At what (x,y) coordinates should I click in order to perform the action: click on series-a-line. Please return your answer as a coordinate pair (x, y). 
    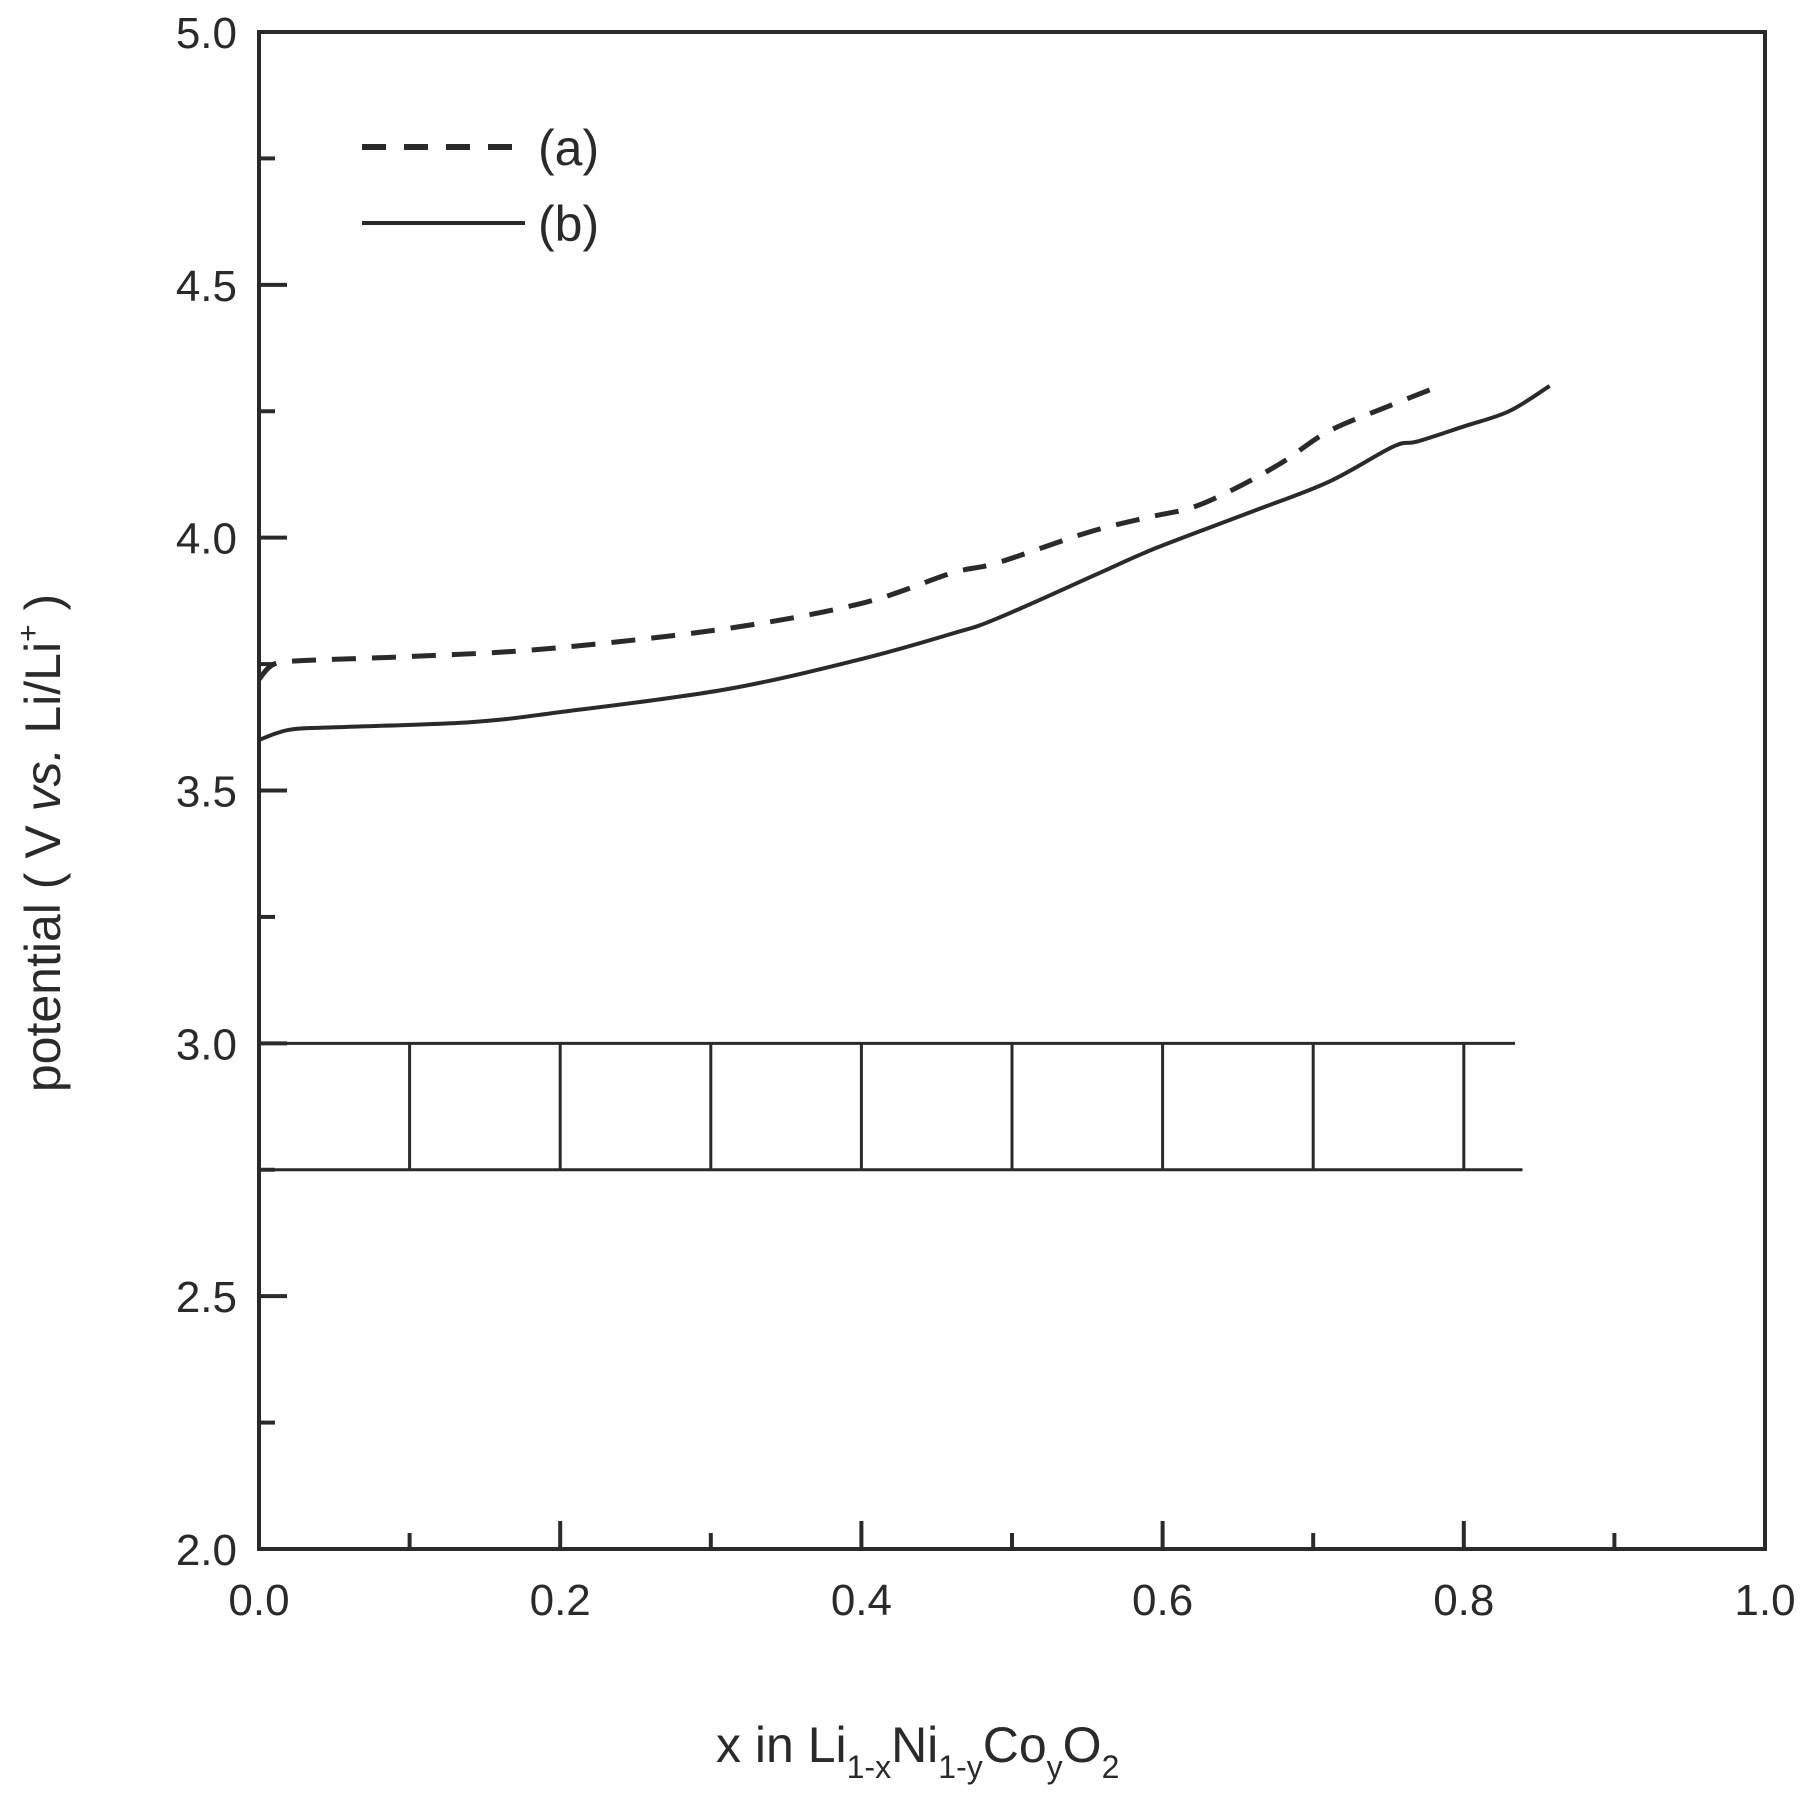
    Looking at the image, I should click on (849, 532).